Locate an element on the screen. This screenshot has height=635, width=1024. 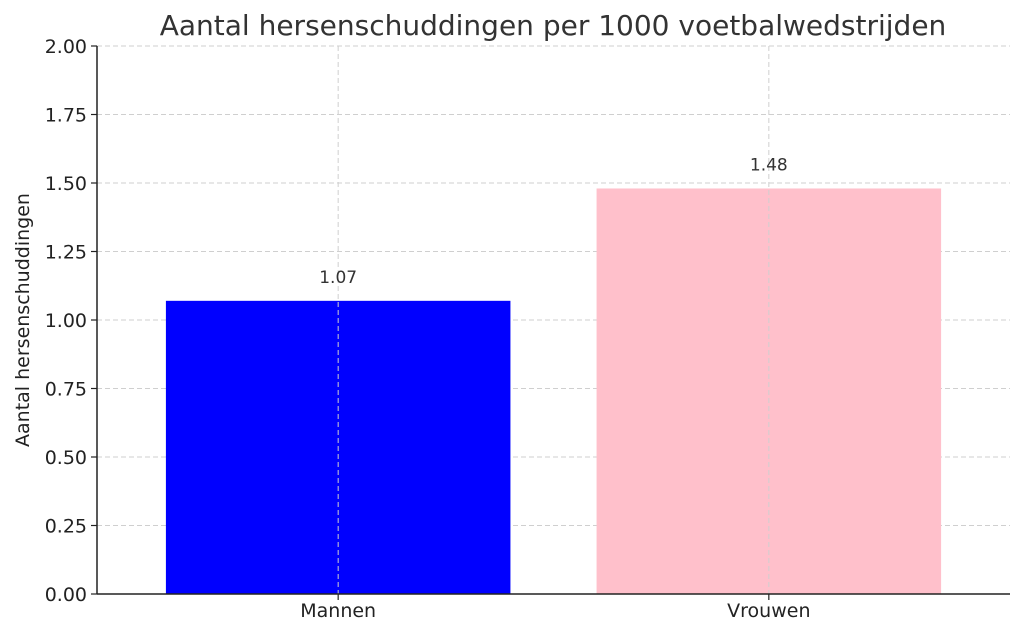
data-label: 1.07 is located at coordinates (338, 278).